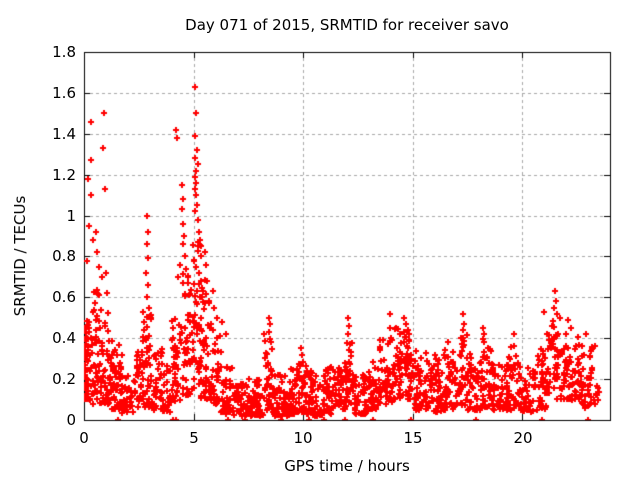  Describe the element at coordinates (64, 93) in the screenshot. I see `y-tick-label: 1.6` at that location.